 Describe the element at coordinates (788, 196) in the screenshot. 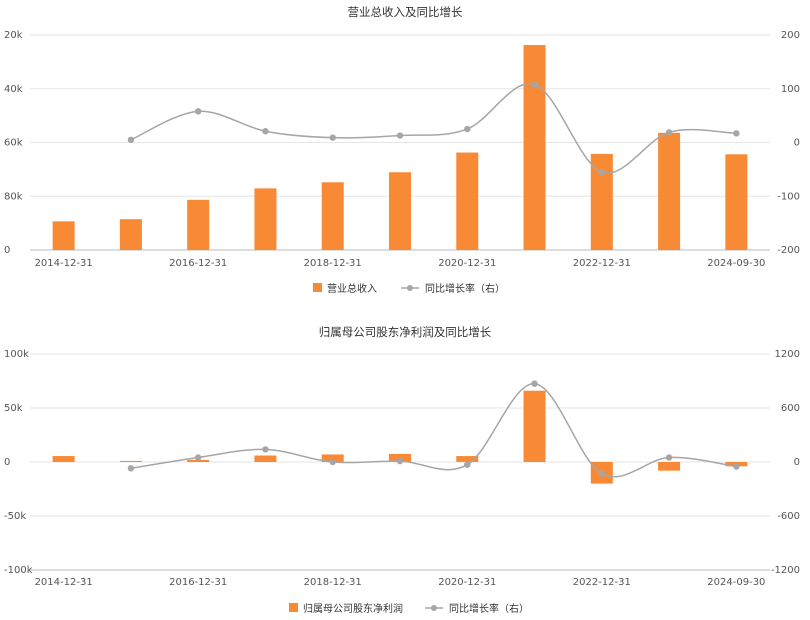

I see `y-right-tick-label: -100` at that location.